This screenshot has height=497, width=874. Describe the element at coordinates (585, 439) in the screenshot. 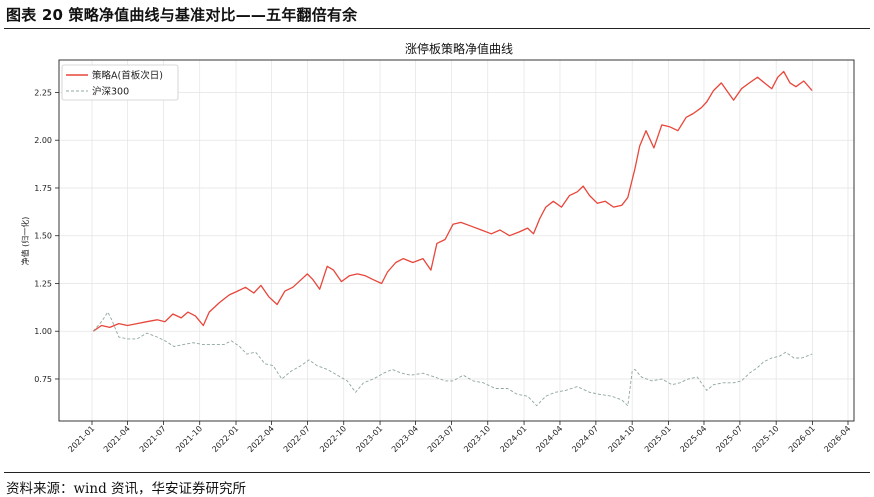

I see `x-tick-label: 2024-07` at that location.